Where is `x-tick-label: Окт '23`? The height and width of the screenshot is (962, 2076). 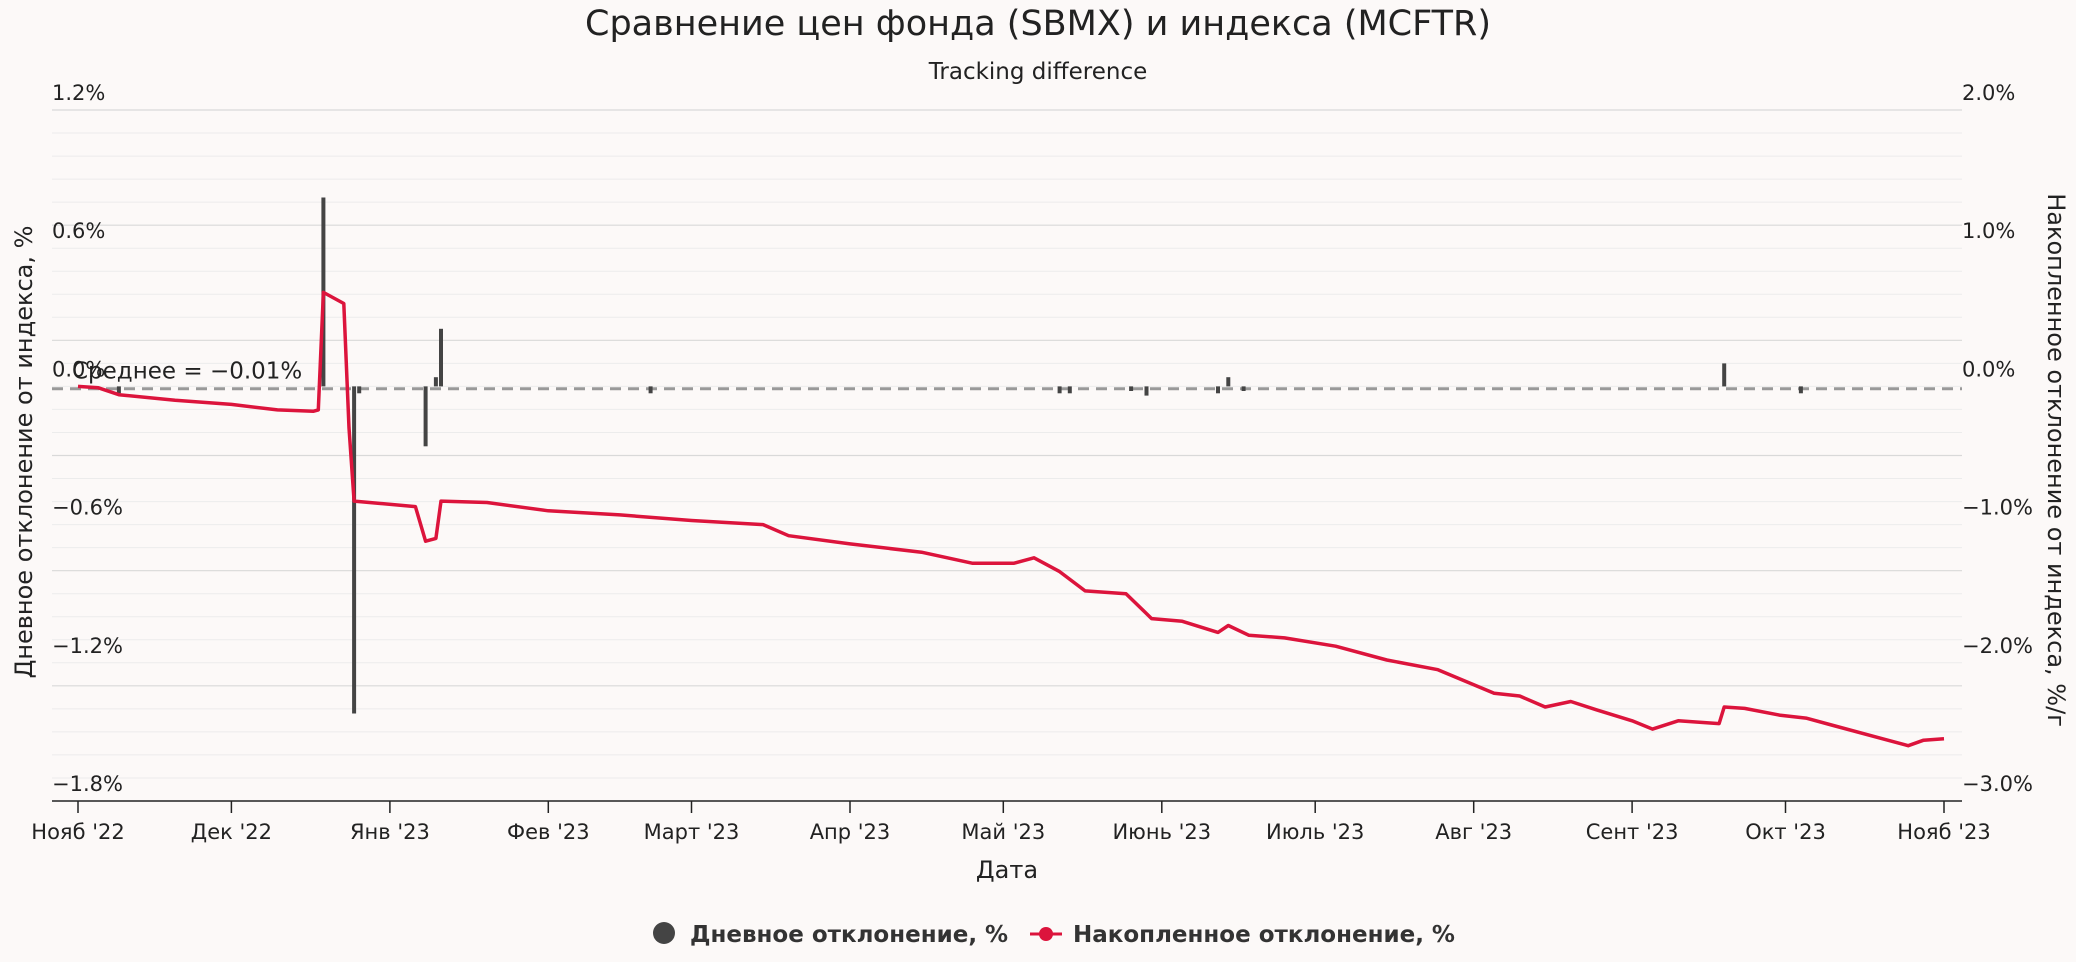 x-tick-label: Окт '23 is located at coordinates (1785, 832).